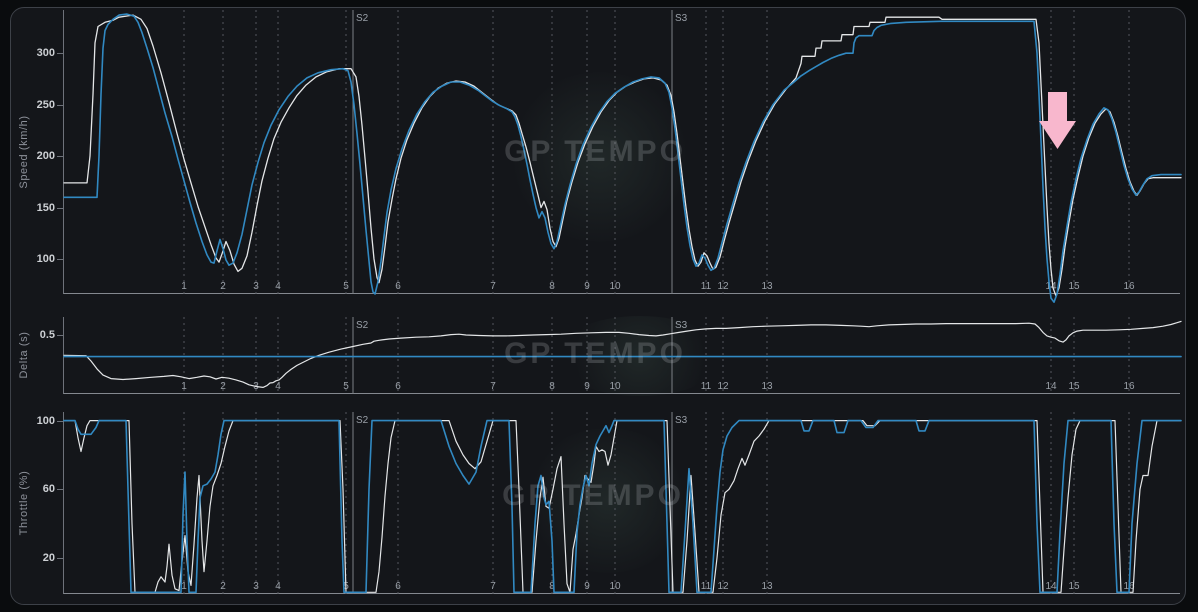  I want to click on delta-chart-plot: 1 2 3 4 5 6 7 8 9 10 11 12 13 14 15 16 S2 S3, so click(622, 355).